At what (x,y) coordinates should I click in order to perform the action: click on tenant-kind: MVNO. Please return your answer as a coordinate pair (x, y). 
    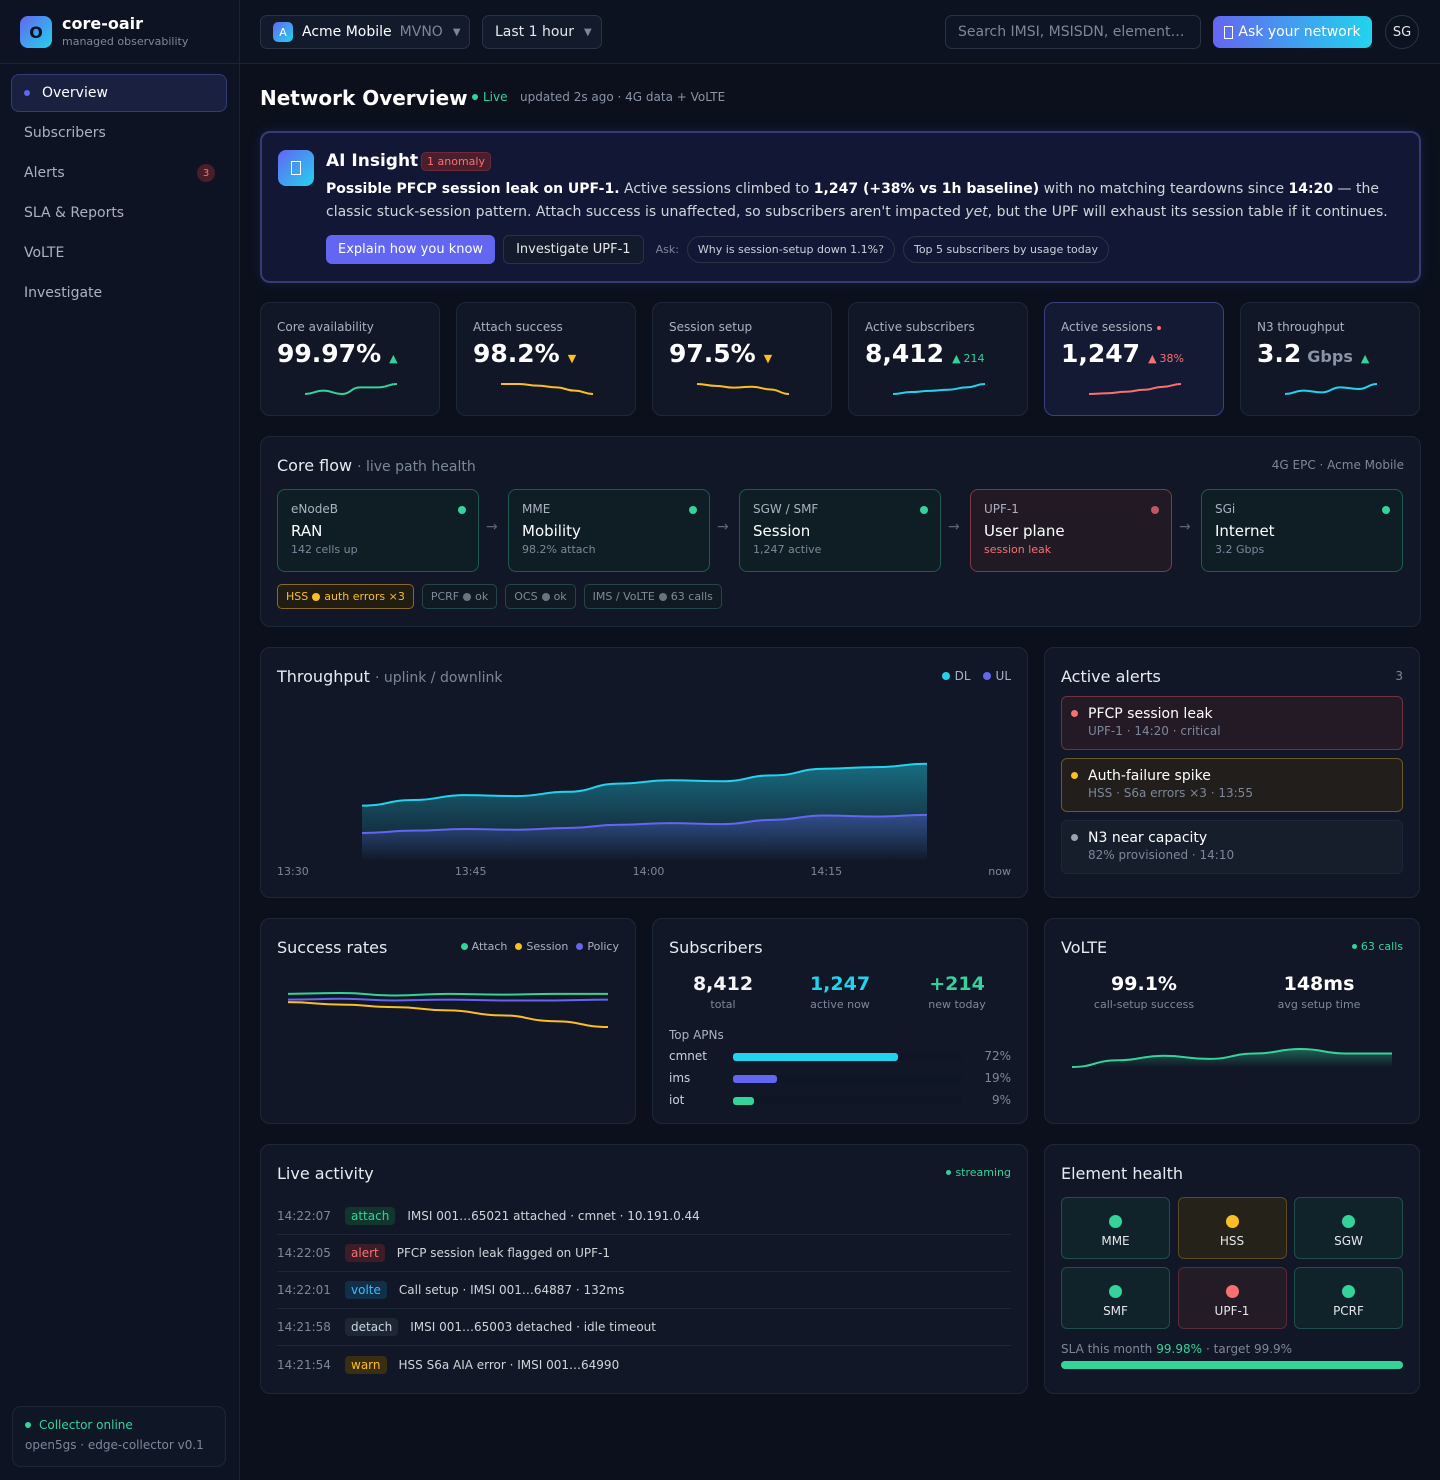
    Looking at the image, I should click on (421, 32).